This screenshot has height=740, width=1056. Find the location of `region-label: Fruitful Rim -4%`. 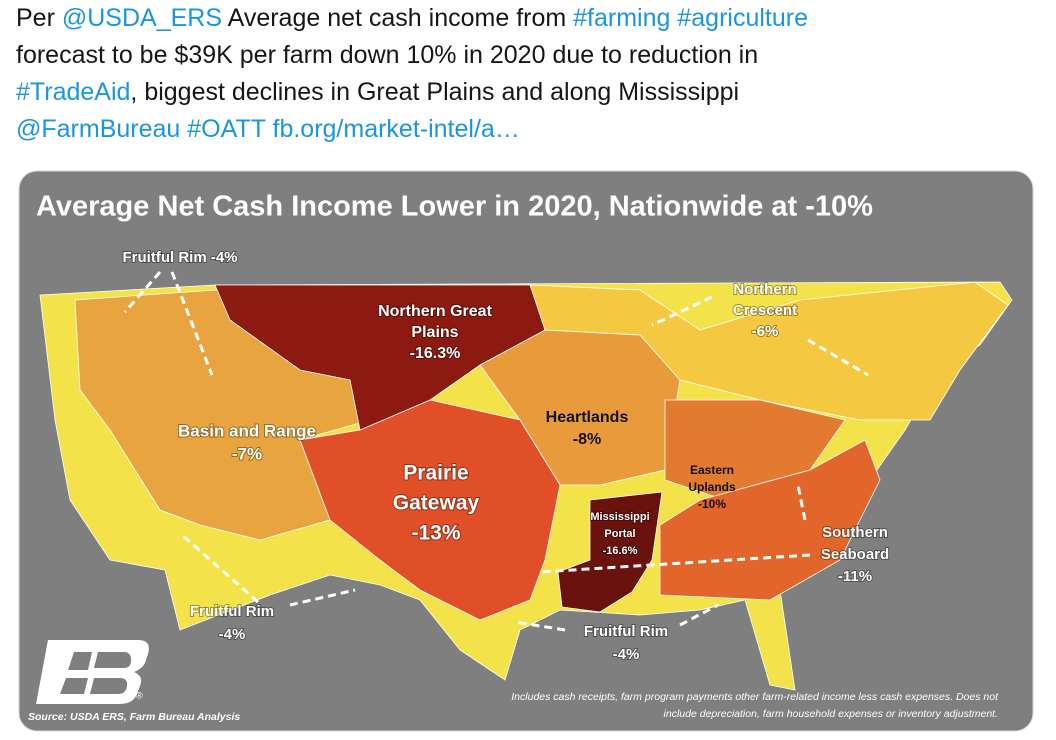

region-label: Fruitful Rim -4% is located at coordinates (180, 257).